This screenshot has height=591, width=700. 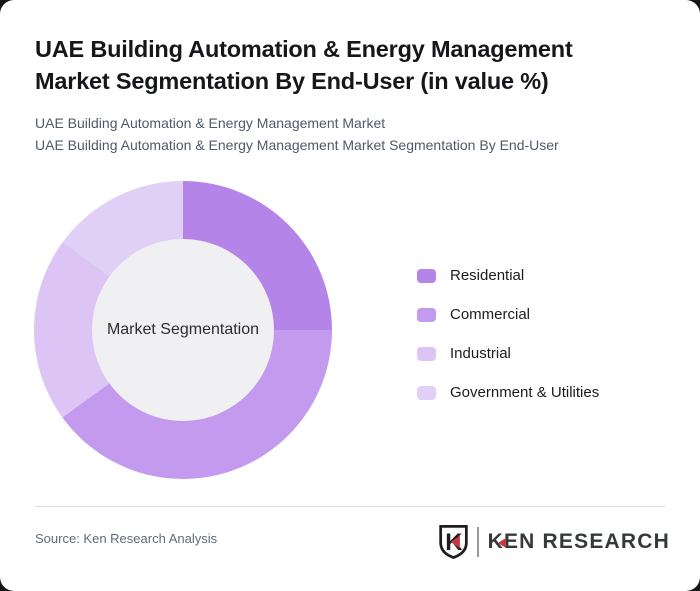 What do you see at coordinates (477, 542) in the screenshot?
I see `logo-separator` at bounding box center [477, 542].